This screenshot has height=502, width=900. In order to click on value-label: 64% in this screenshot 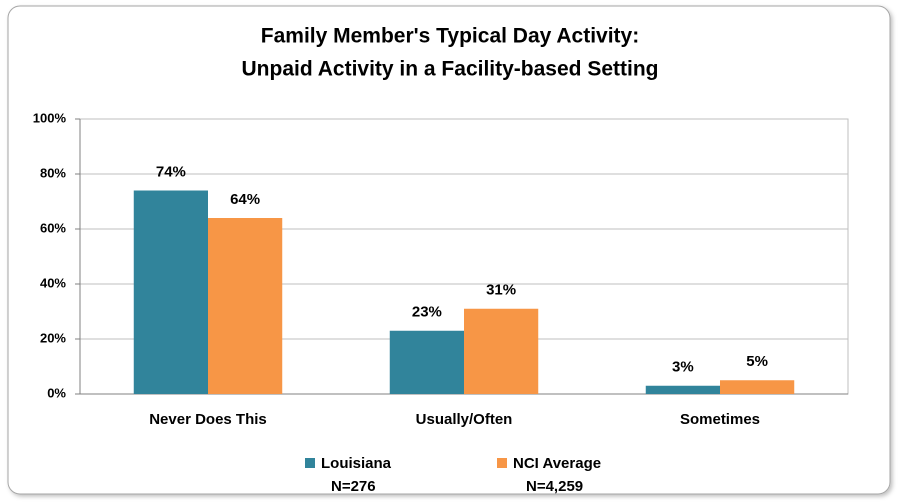, I will do `click(245, 199)`.